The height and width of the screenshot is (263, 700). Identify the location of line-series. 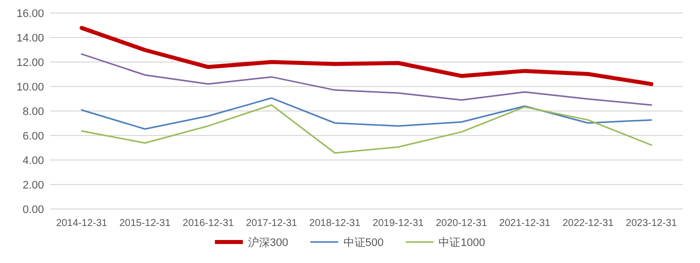
(366, 113).